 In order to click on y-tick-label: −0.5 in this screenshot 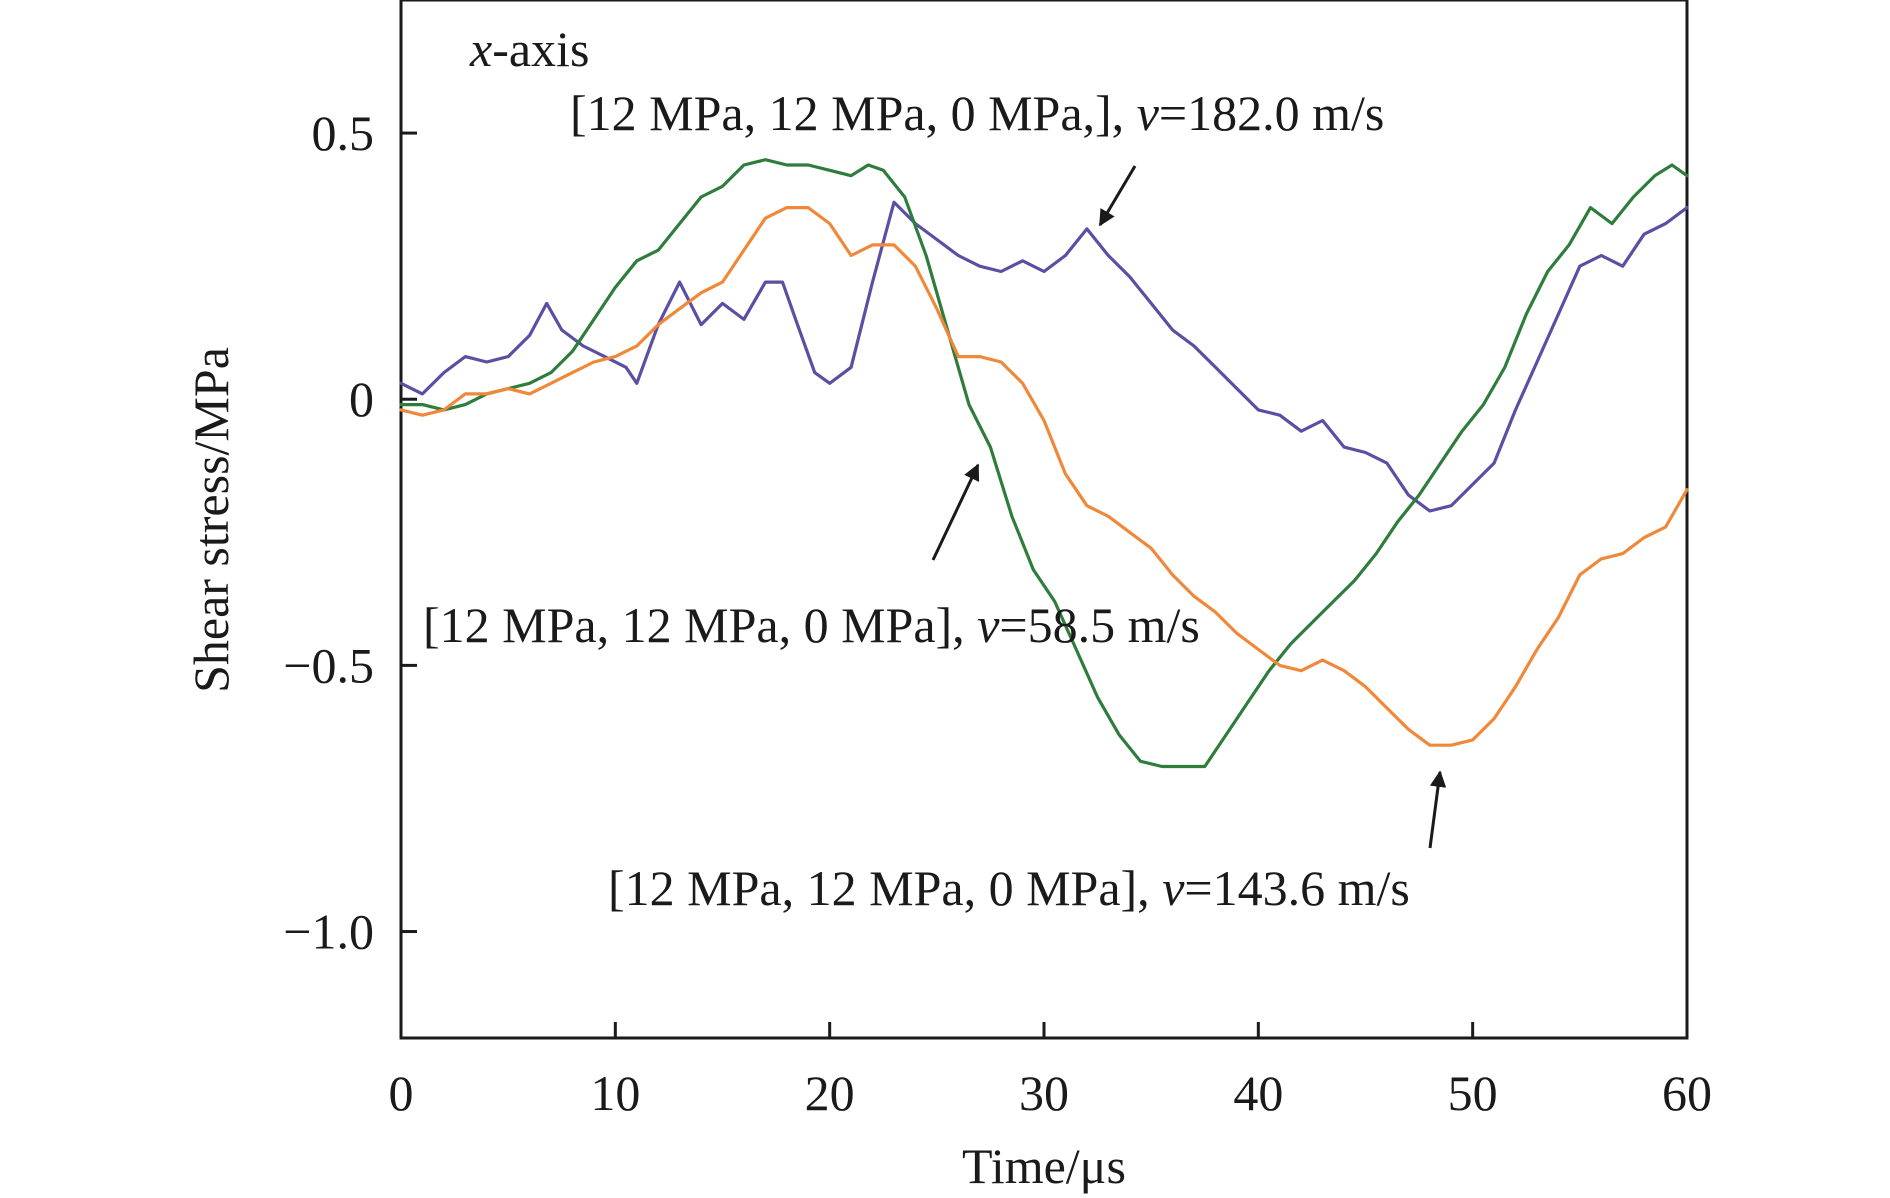, I will do `click(328, 665)`.